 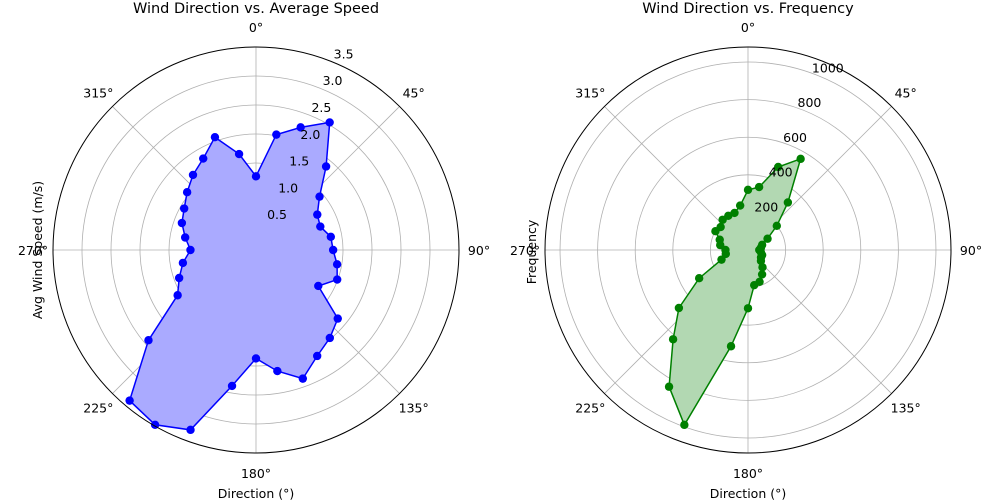 I want to click on radial-tick-label: 1.0, so click(x=288, y=187).